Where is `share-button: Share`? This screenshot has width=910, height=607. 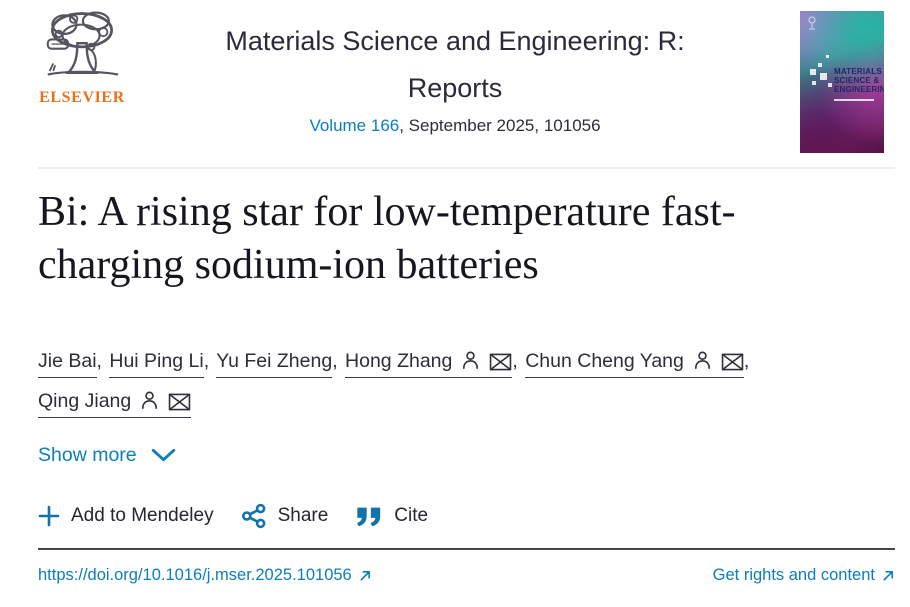
share-button: Share is located at coordinates (284, 516).